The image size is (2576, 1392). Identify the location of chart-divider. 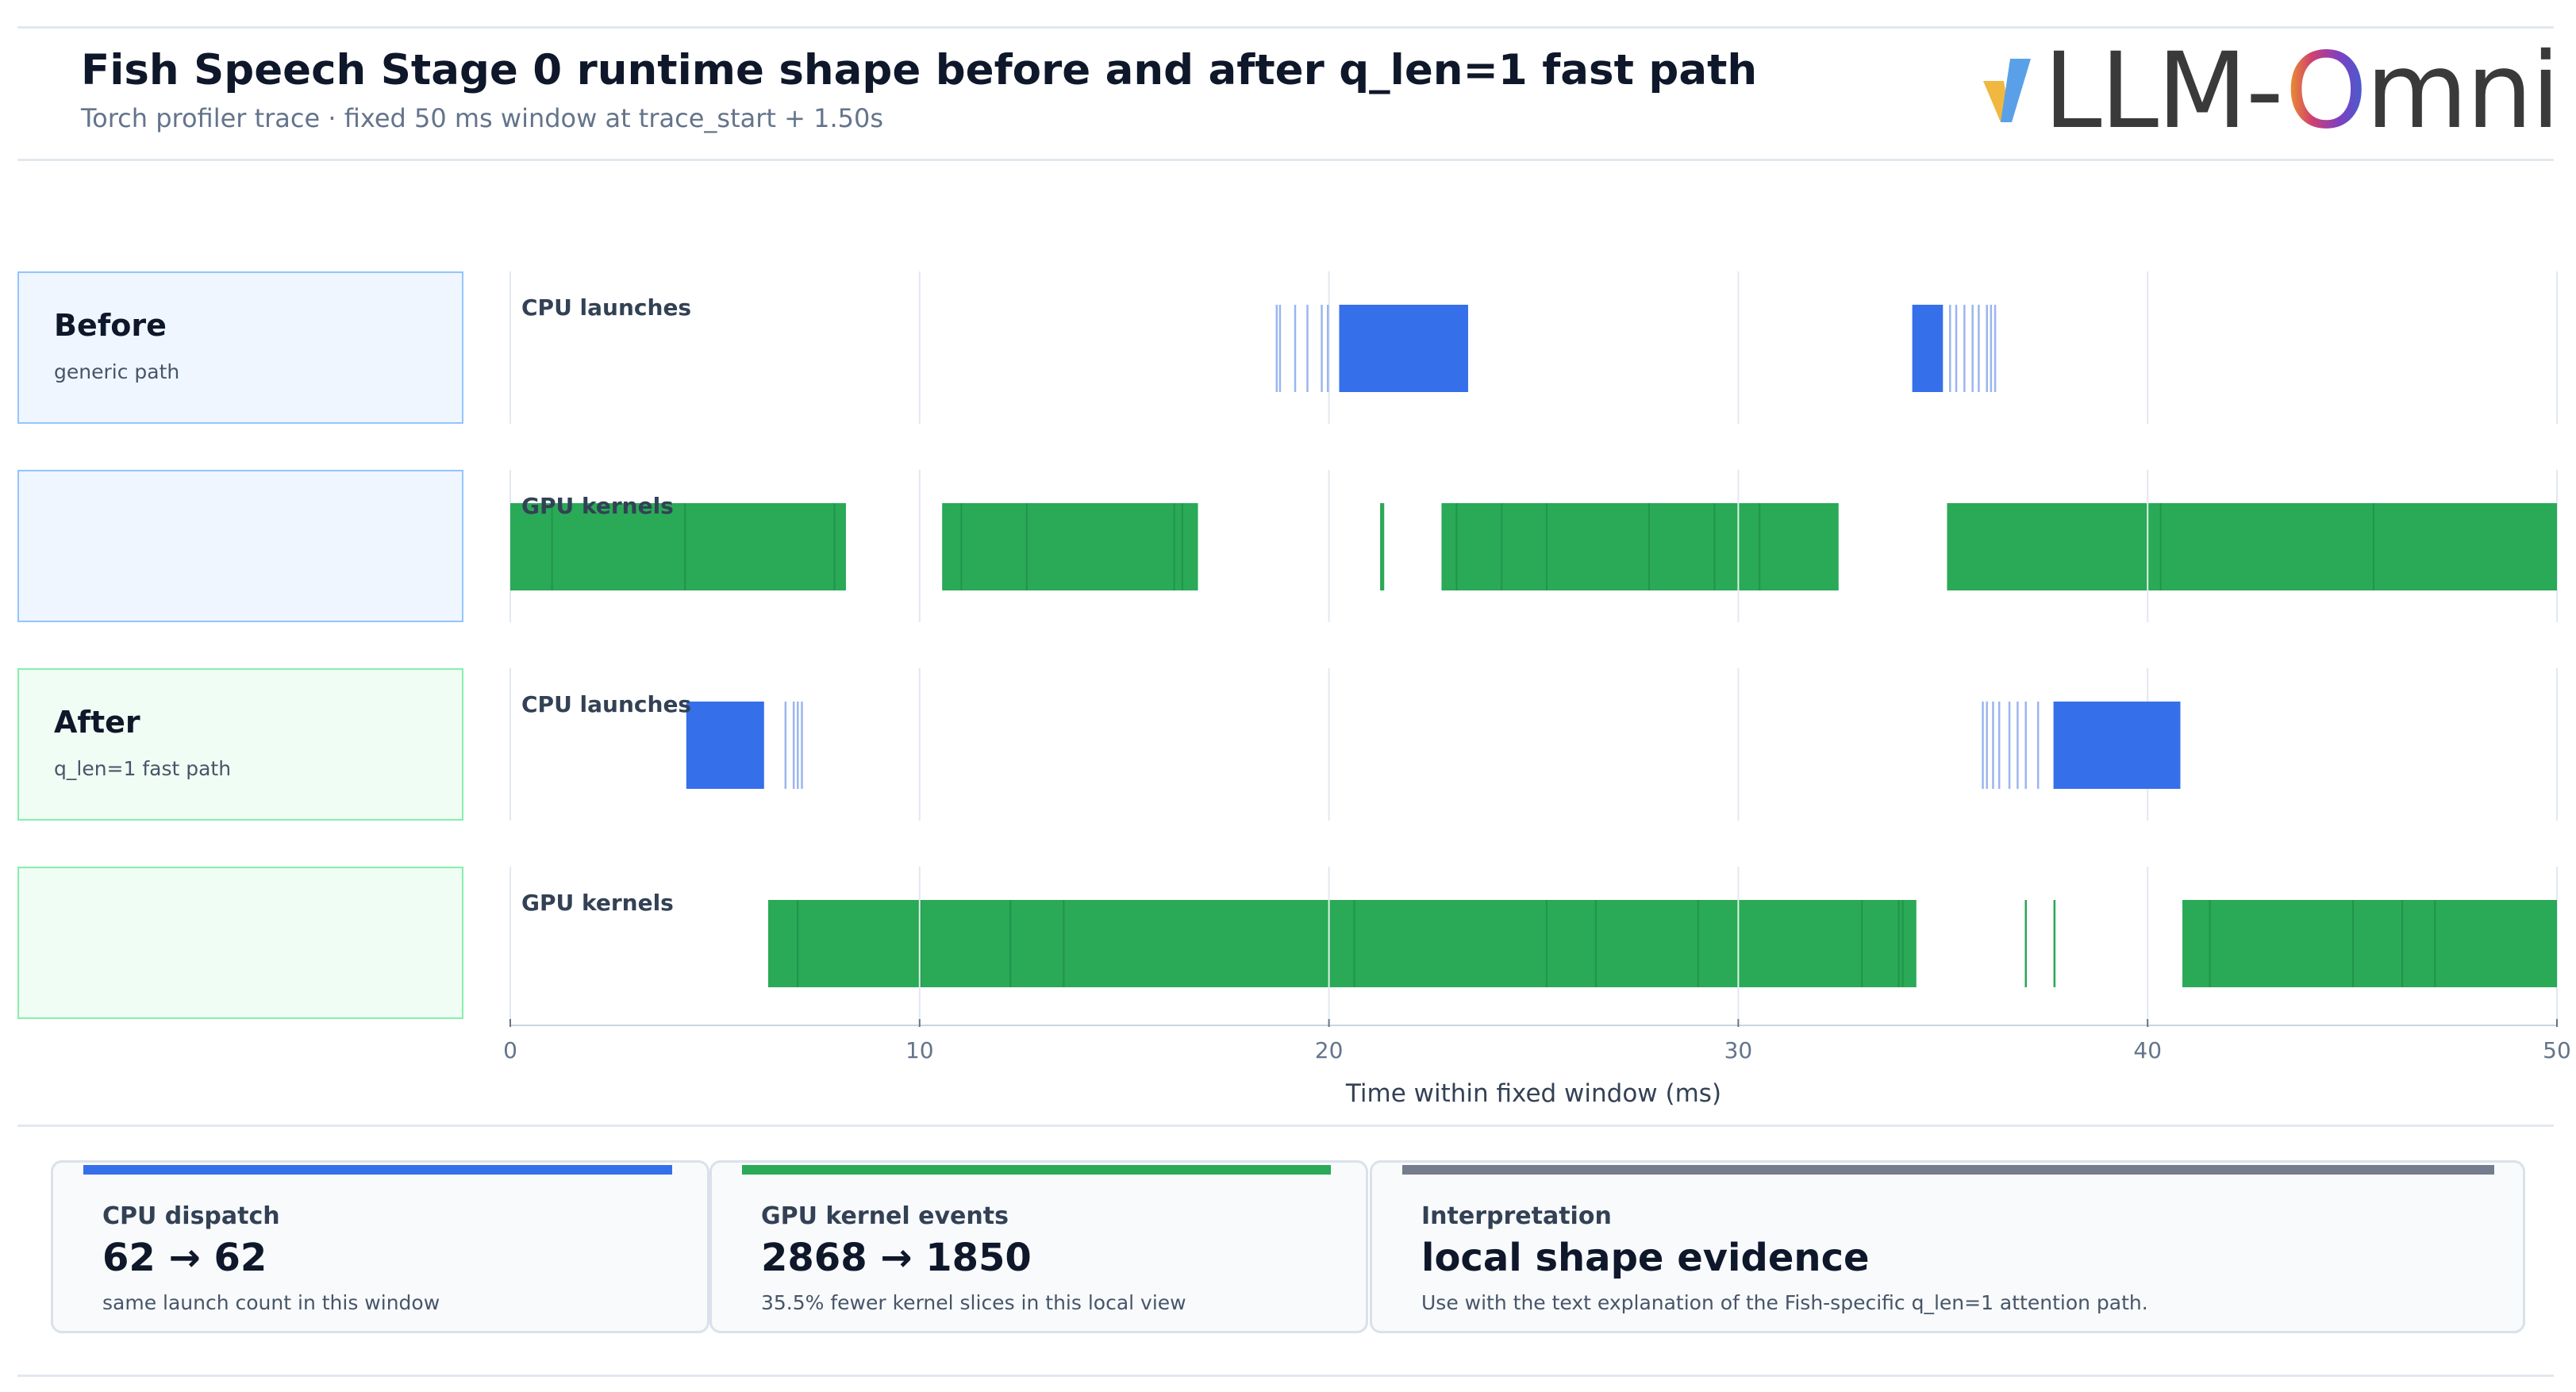
(1285, 1126).